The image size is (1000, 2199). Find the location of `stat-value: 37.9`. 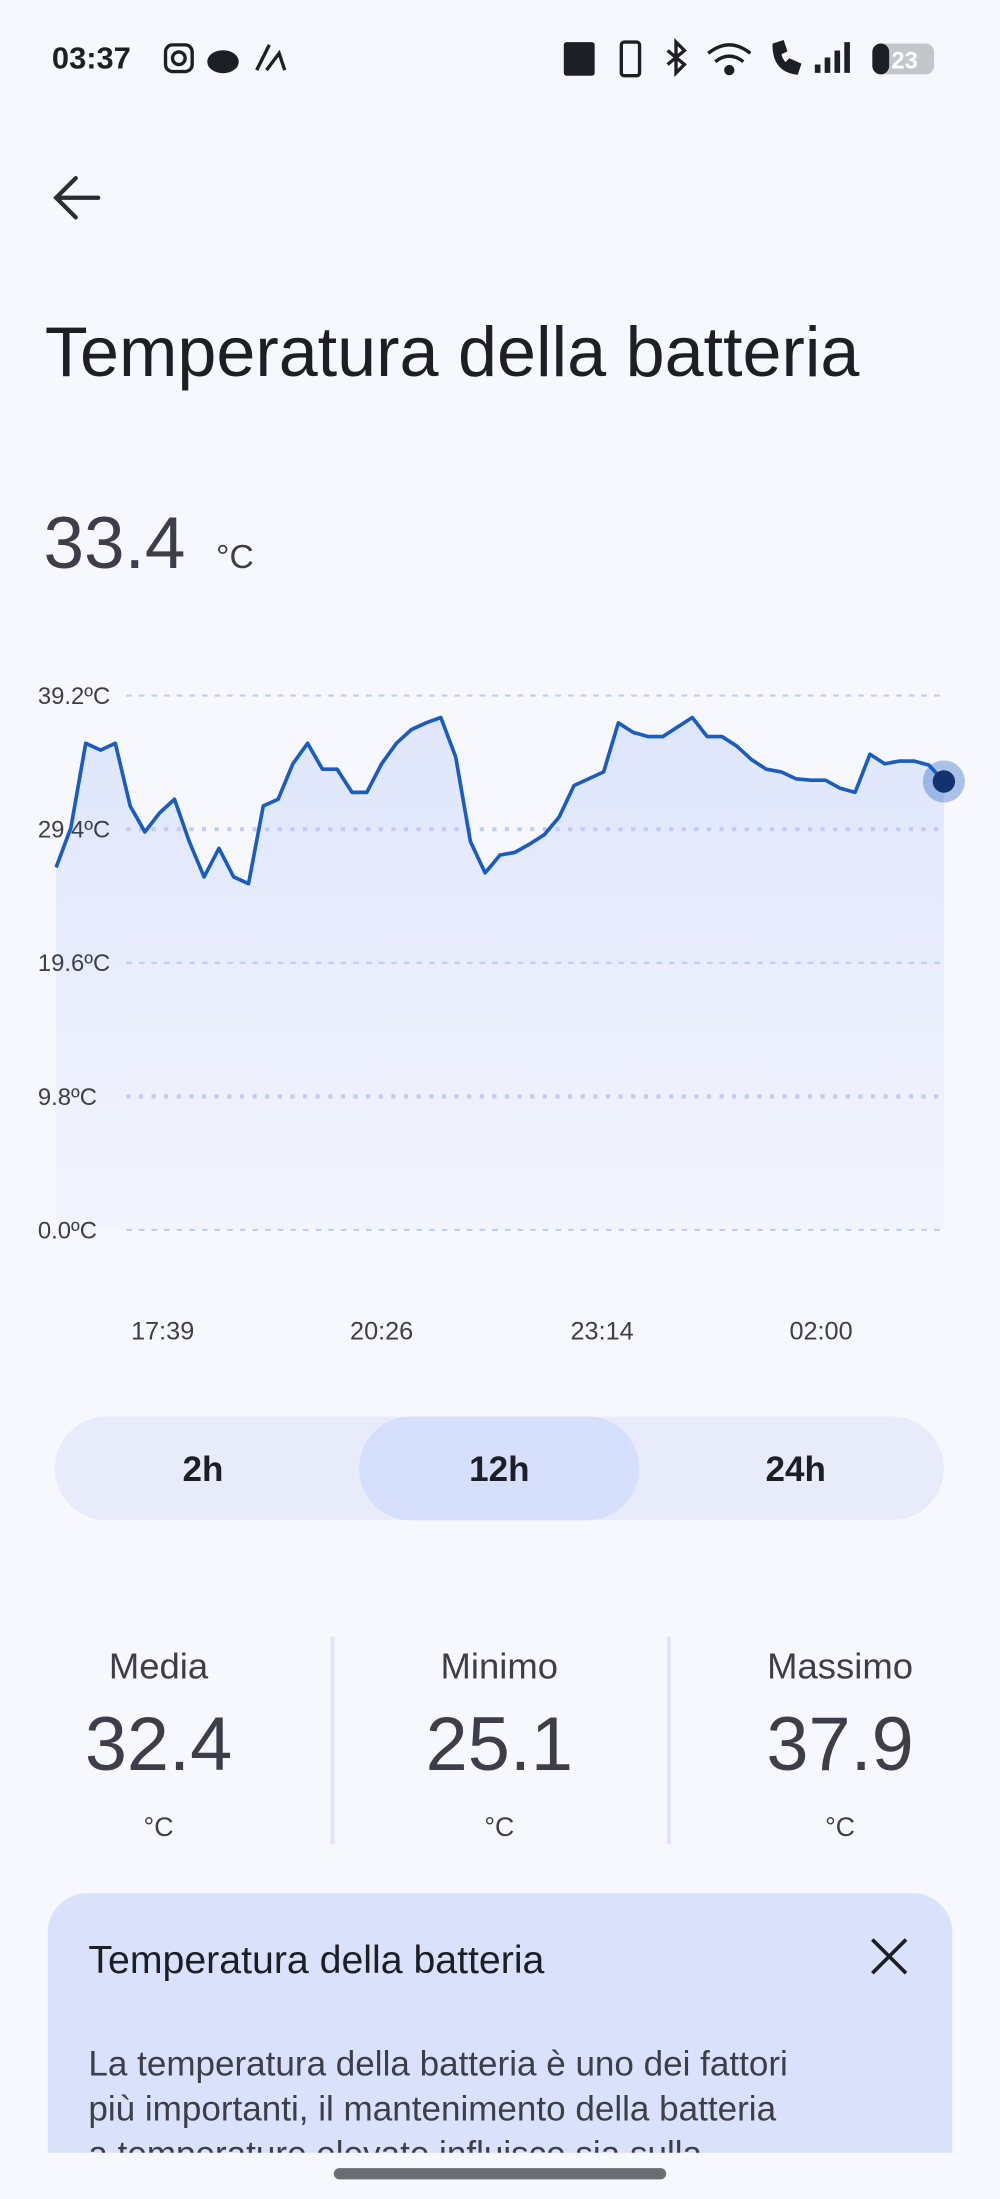

stat-value: 37.9 is located at coordinates (839, 1744).